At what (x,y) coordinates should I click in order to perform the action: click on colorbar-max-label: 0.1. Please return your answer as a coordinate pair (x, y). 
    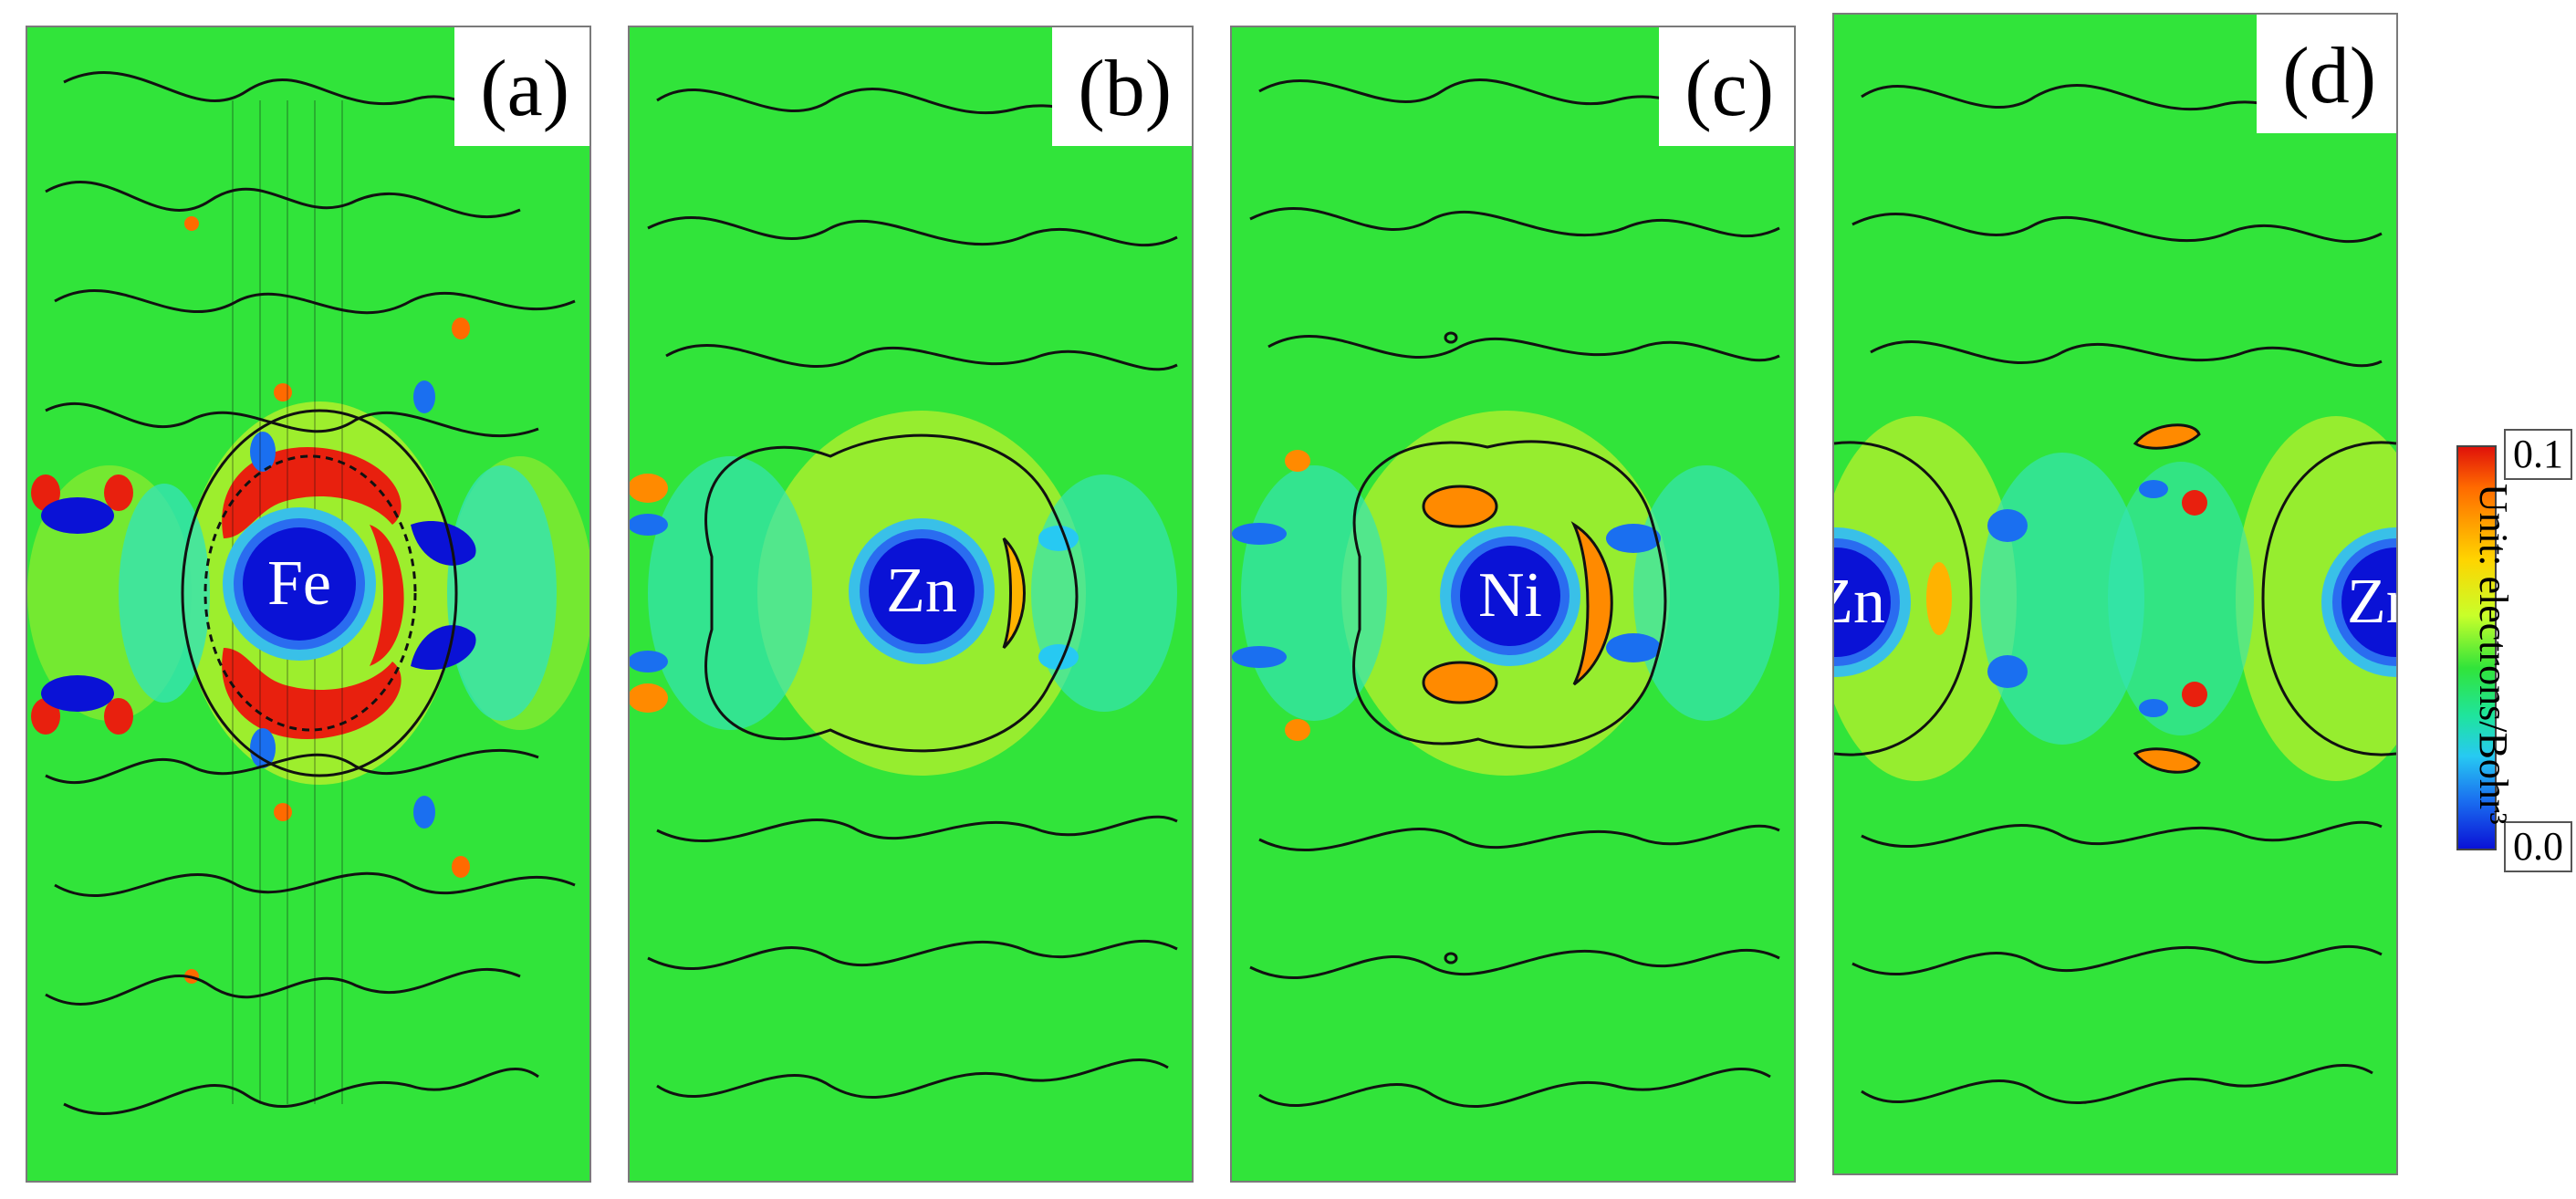
    Looking at the image, I should click on (2538, 454).